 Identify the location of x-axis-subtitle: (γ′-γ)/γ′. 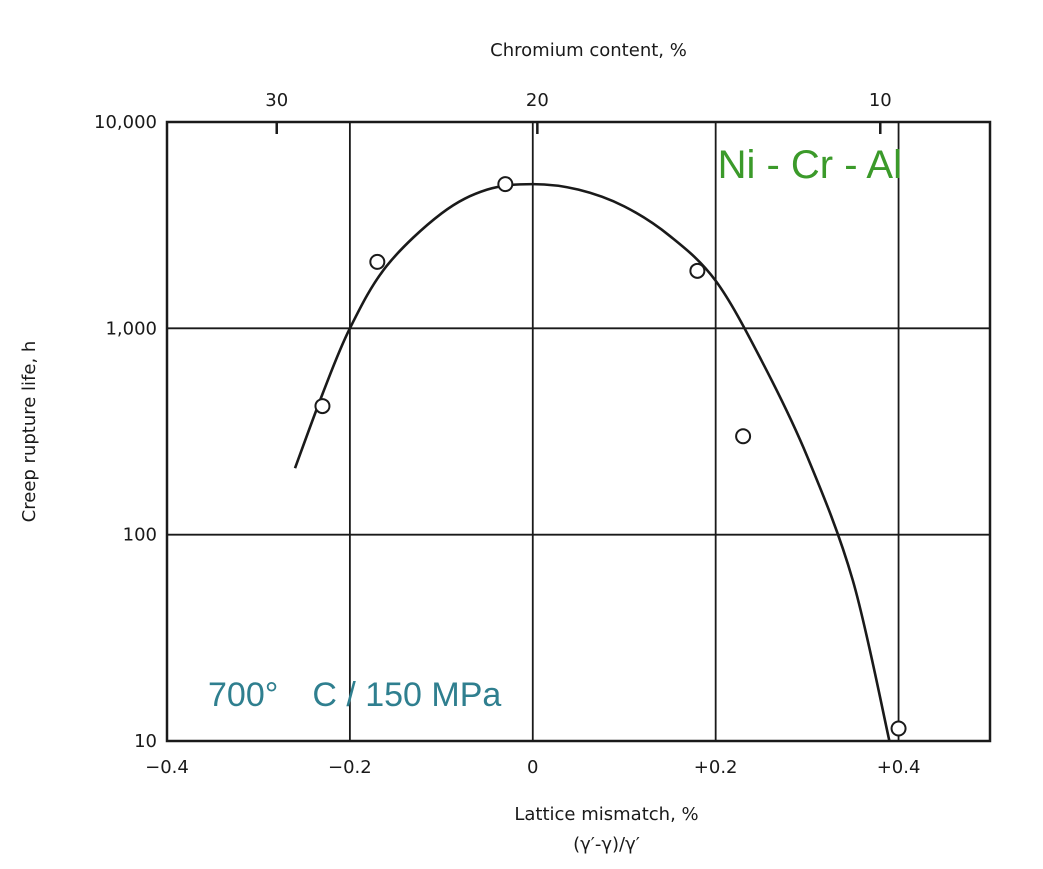
(606, 844).